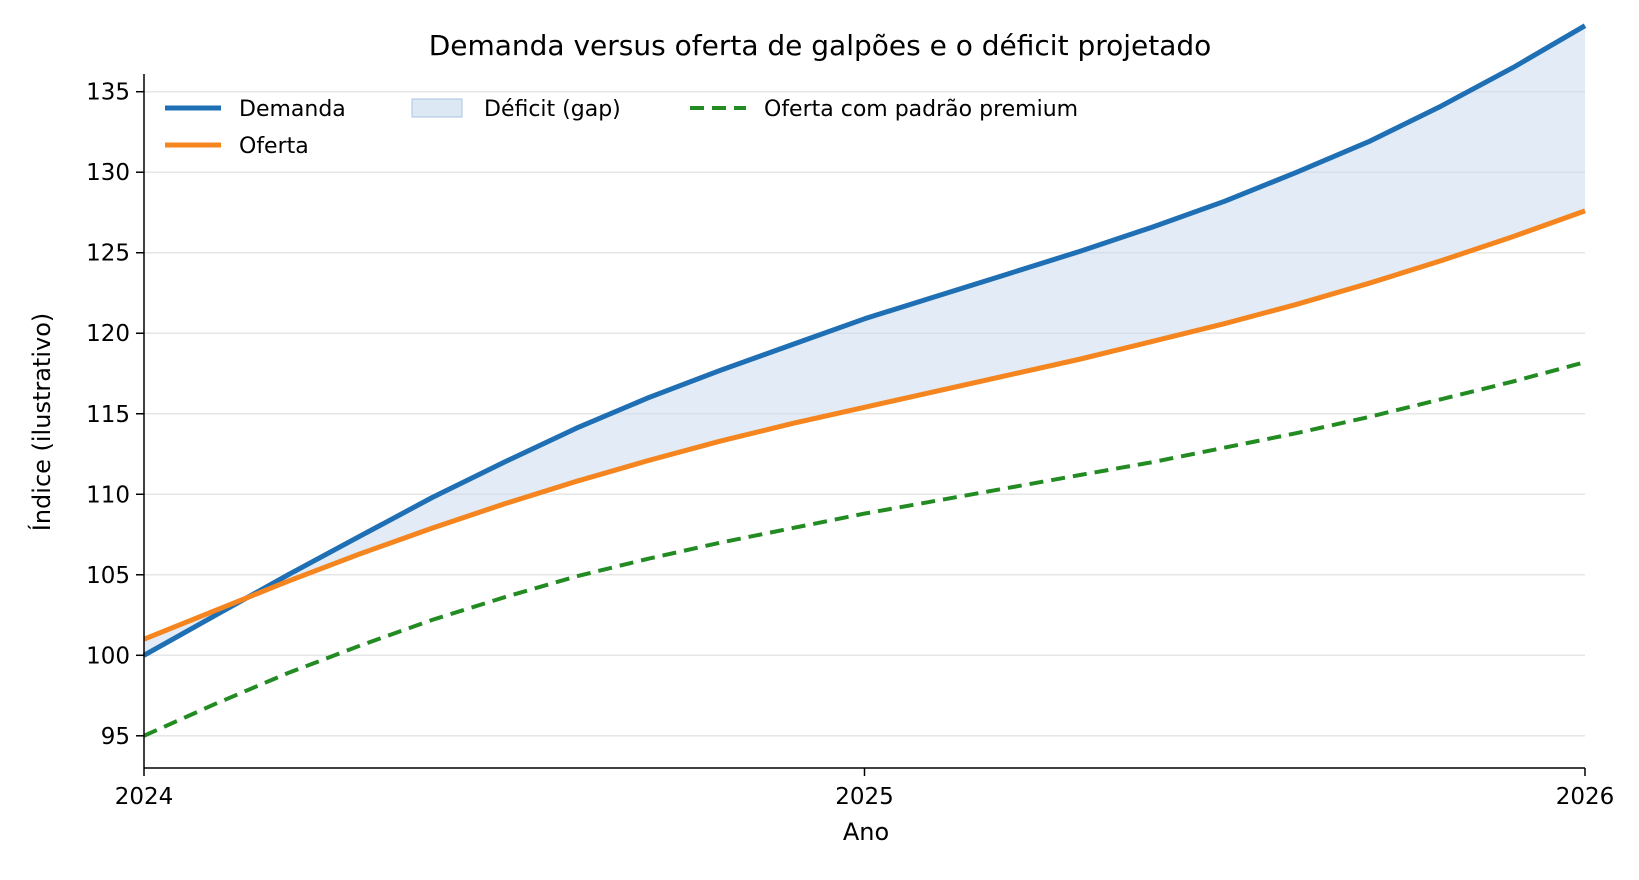 This screenshot has height=880, width=1639. I want to click on y-tick-label: 110, so click(108, 495).